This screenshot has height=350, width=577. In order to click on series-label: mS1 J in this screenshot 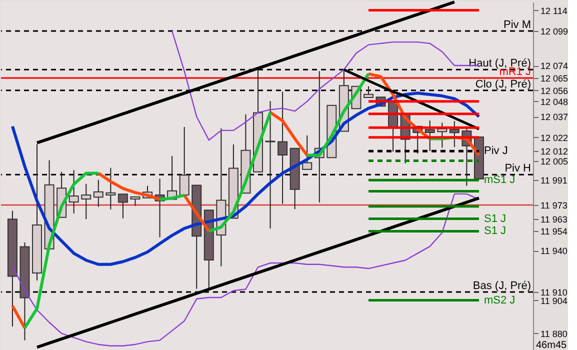, I will do `click(500, 180)`.